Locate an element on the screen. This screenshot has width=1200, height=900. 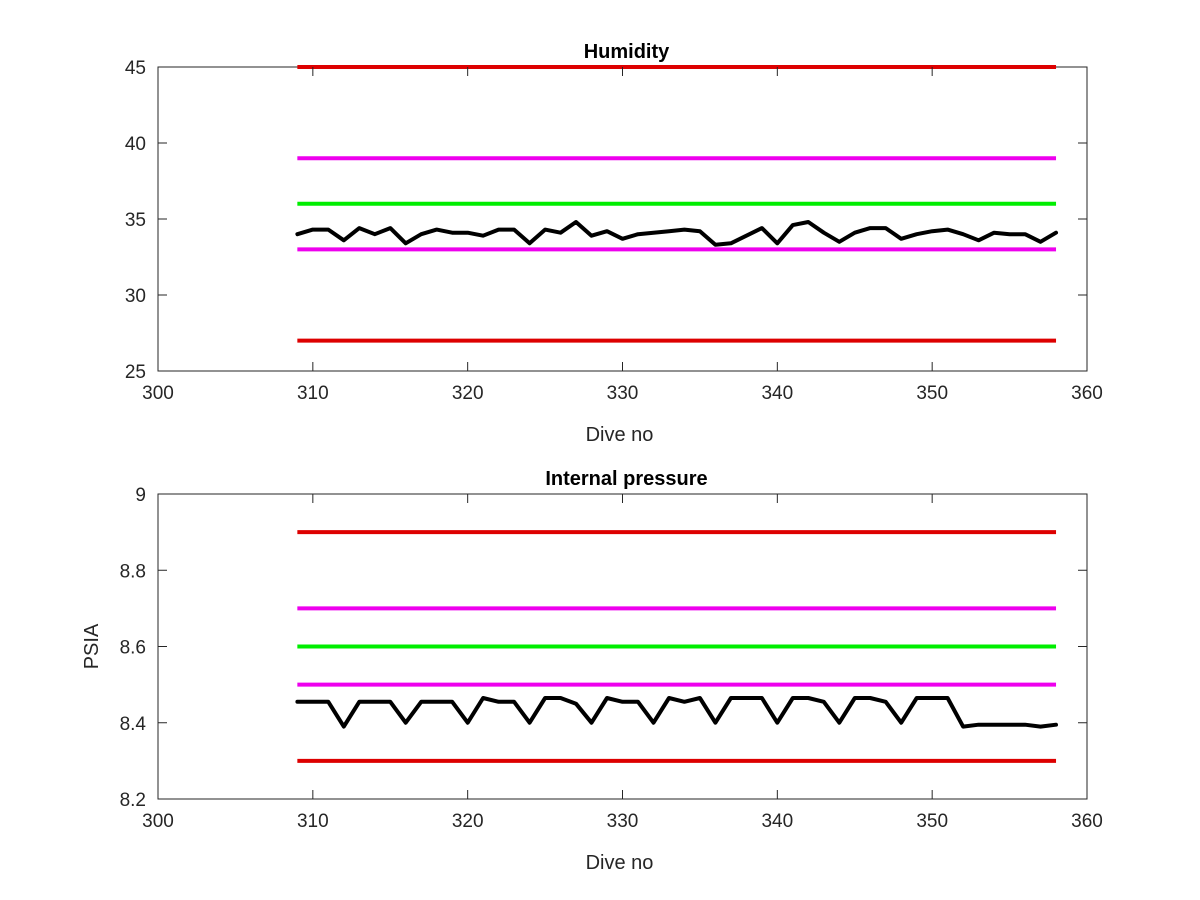
chart-title: Internal pressure is located at coordinates (626, 479).